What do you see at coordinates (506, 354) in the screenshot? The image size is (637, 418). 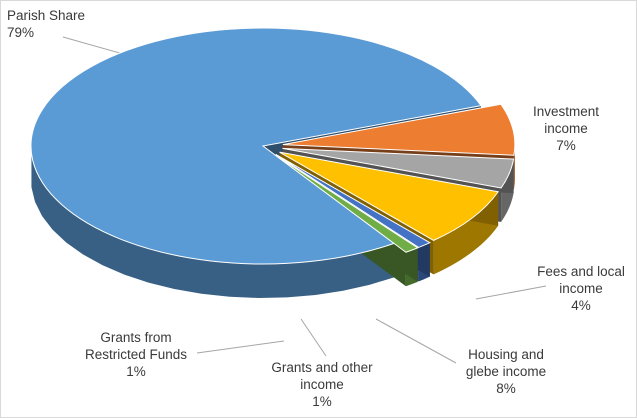 I see `label-housing-line1: Housing and` at bounding box center [506, 354].